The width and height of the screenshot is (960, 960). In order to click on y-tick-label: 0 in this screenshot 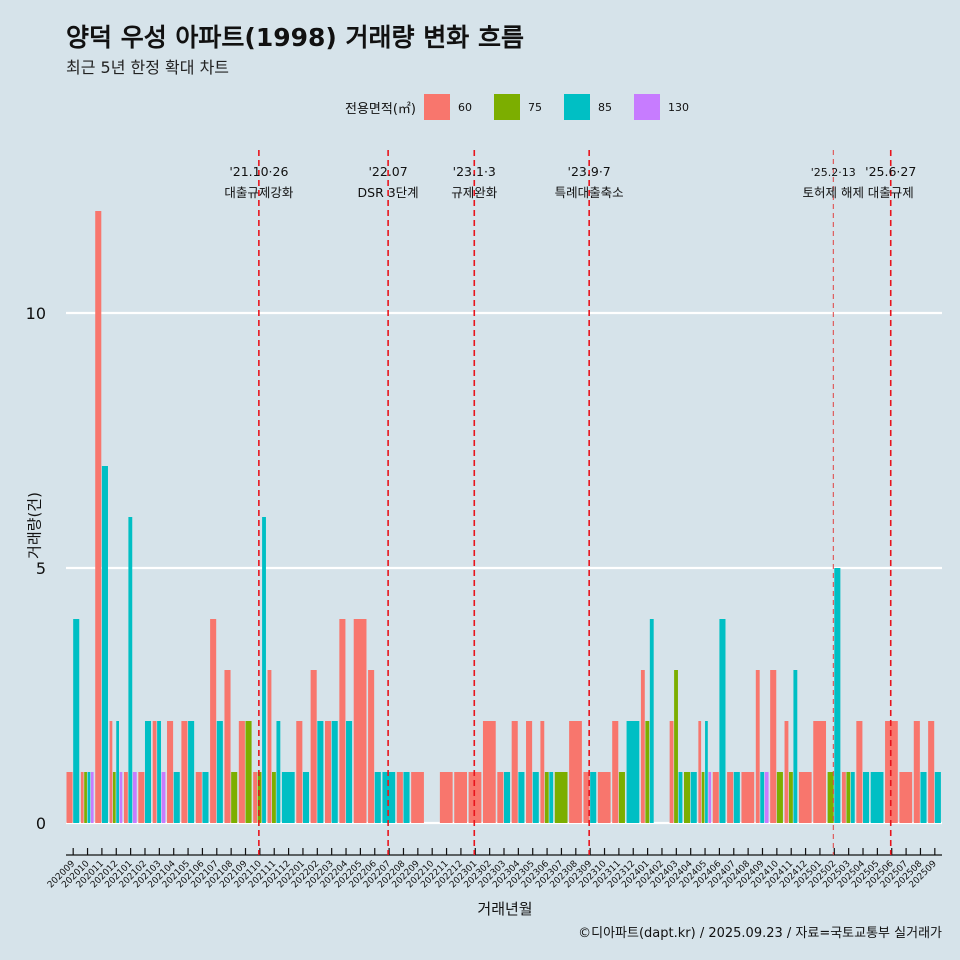, I will do `click(41, 823)`.